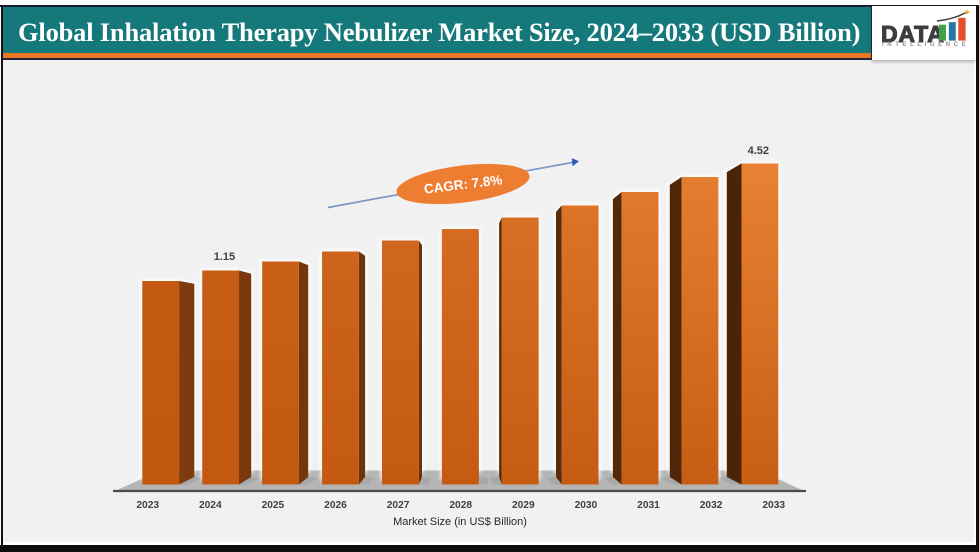  What do you see at coordinates (711, 505) in the screenshot?
I see `svg-text: 2032` at bounding box center [711, 505].